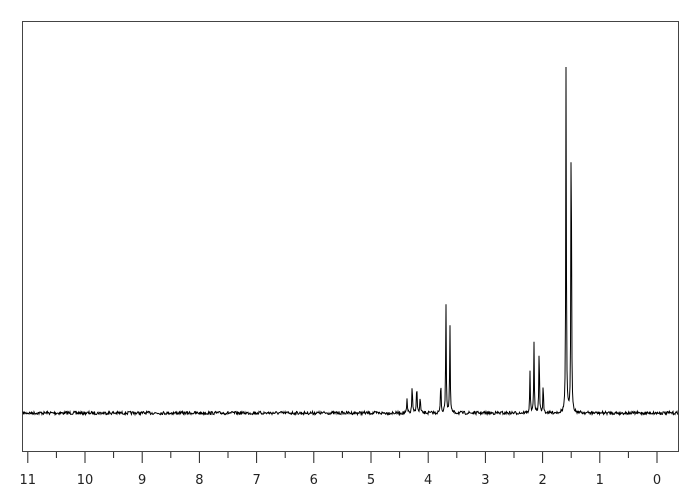  I want to click on x-axis: 11 10 9 8 7 6 5 4 3 2 1 0, so click(340, 470).